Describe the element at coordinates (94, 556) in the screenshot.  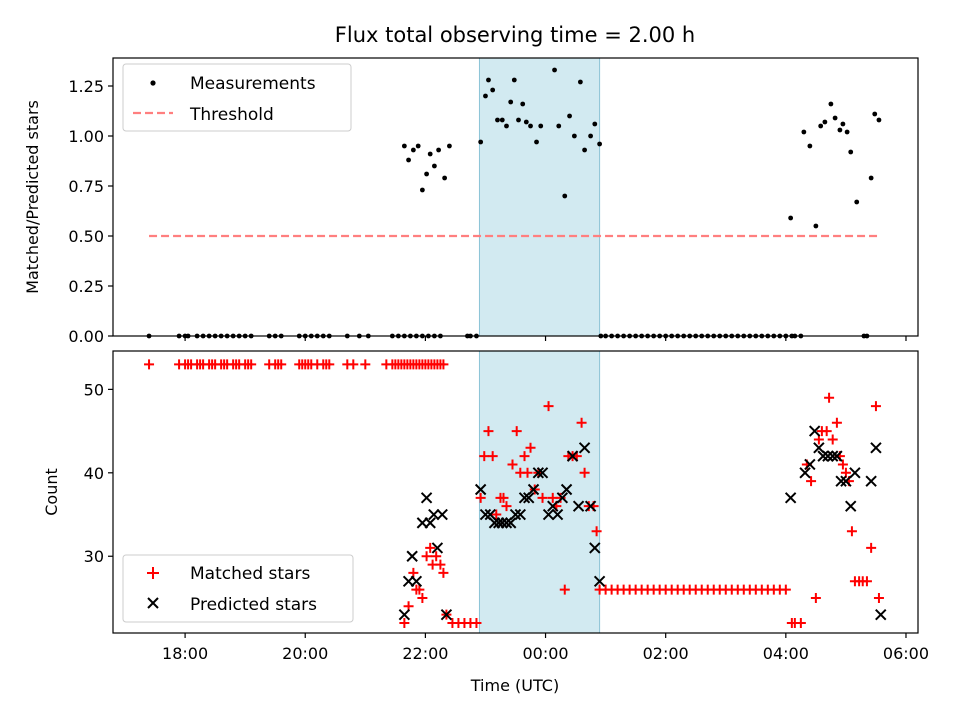
I see `bottom-y-tick-label: 30` at that location.